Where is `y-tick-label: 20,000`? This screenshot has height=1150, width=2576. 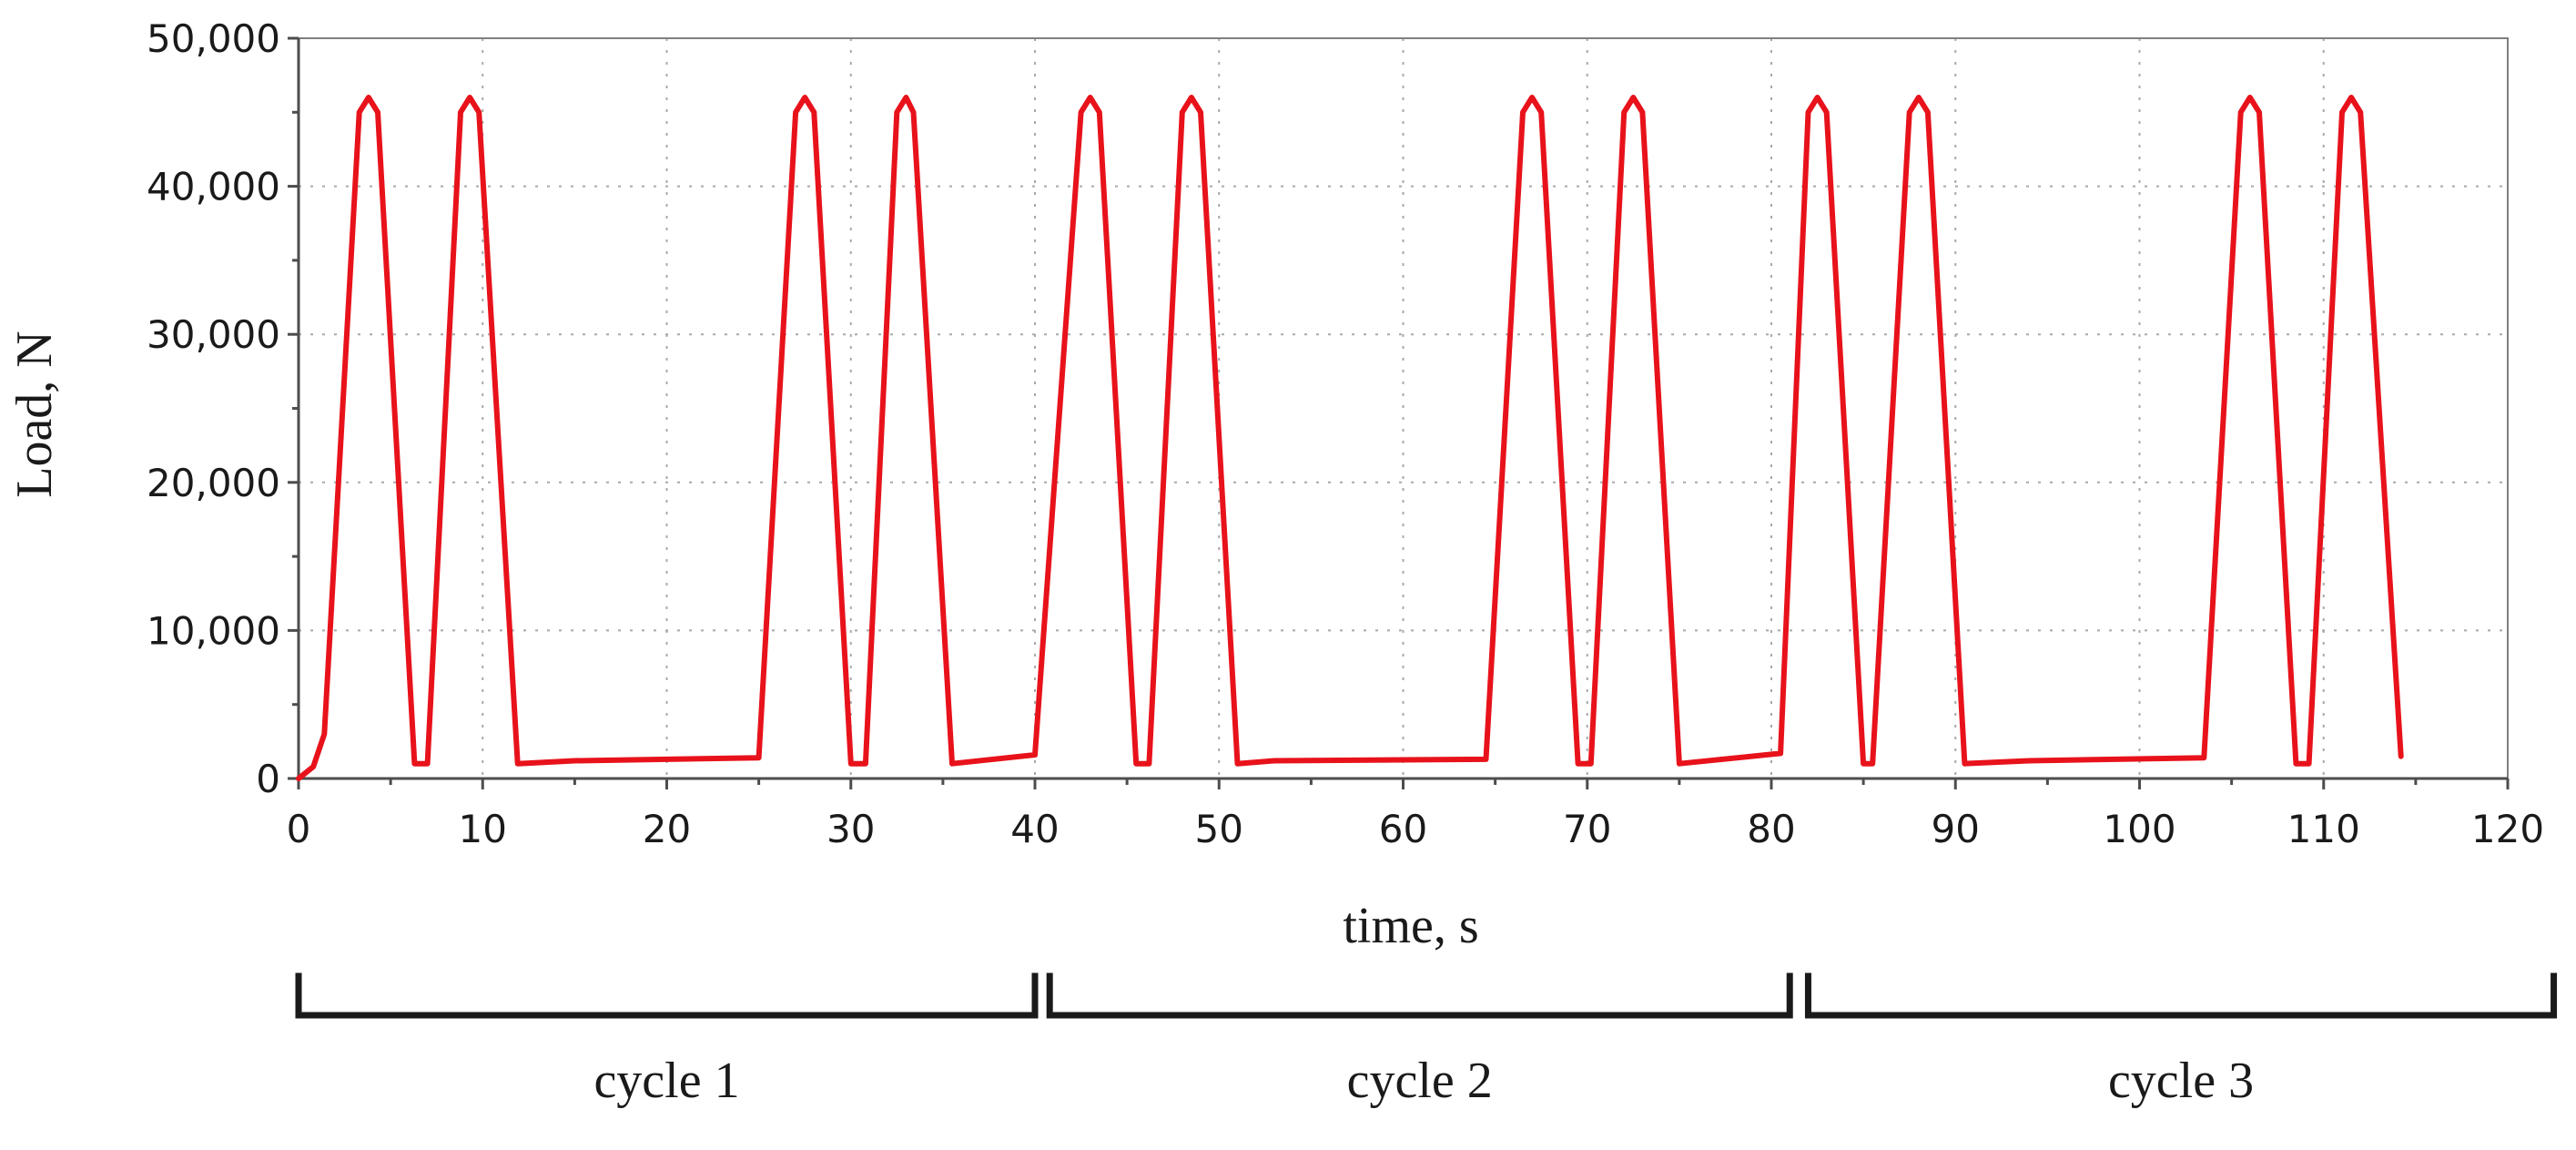
y-tick-label: 20,000 is located at coordinates (213, 483).